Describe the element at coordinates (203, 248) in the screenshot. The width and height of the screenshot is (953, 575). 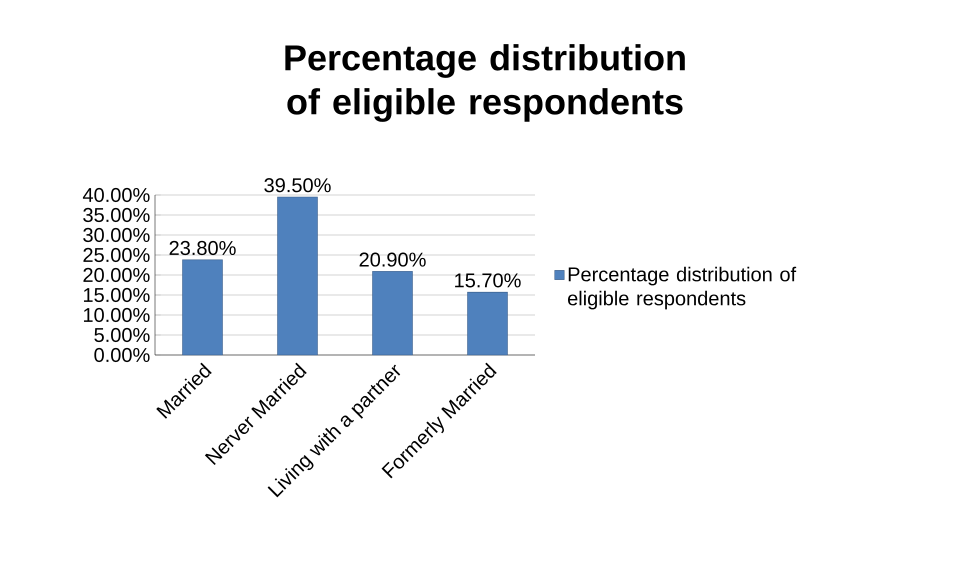
I see `data-label: 23.80%` at that location.